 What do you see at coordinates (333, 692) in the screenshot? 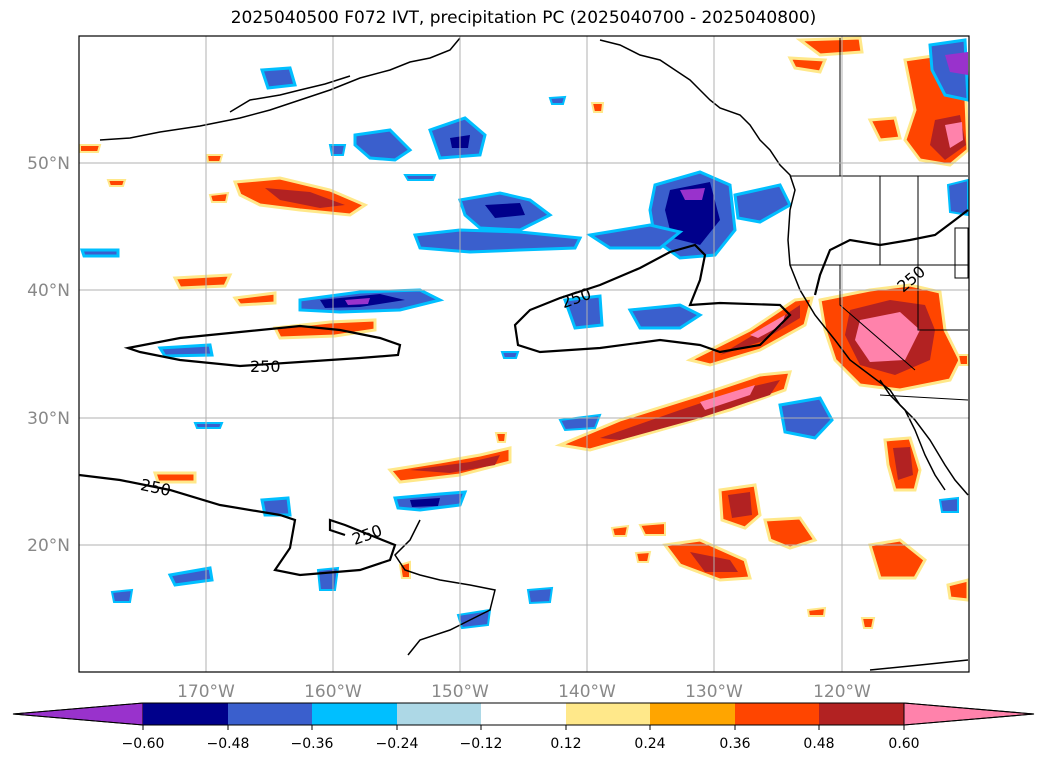
I see `lon-label-160w: 160°W` at bounding box center [333, 692].